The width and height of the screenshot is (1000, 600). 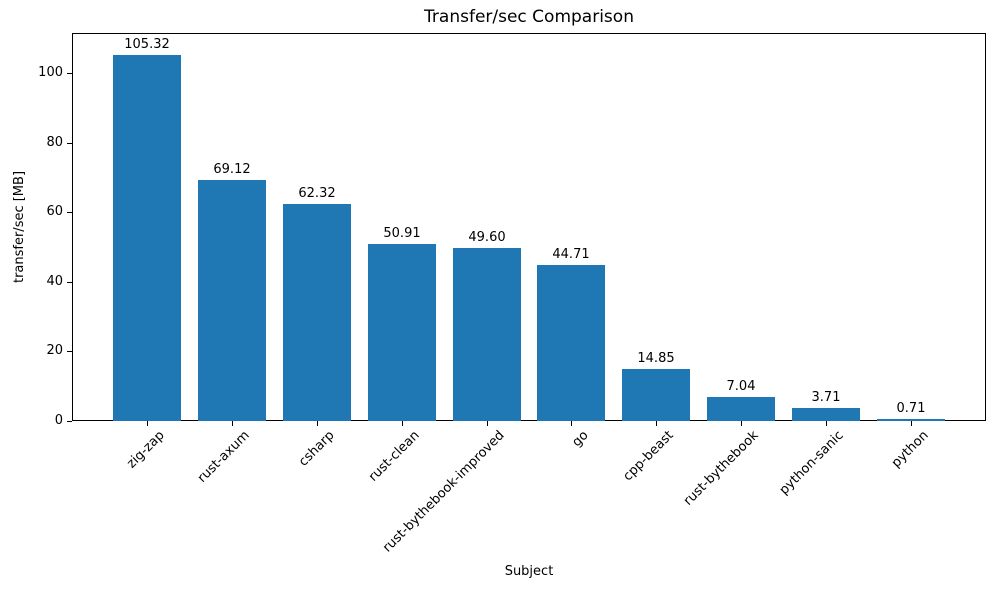 What do you see at coordinates (54, 350) in the screenshot?
I see `y-tick-label: 20` at bounding box center [54, 350].